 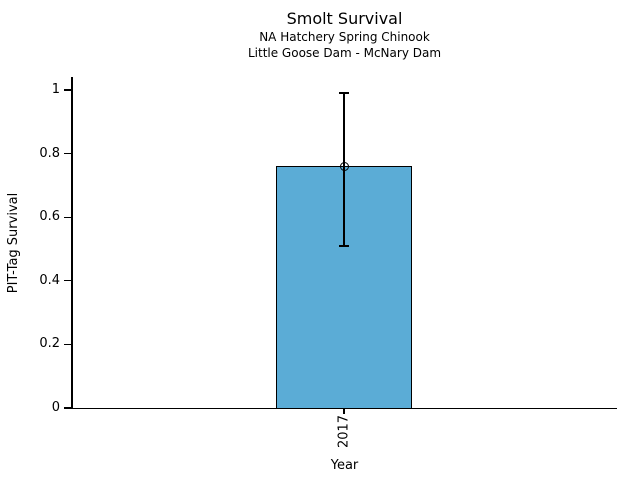 What do you see at coordinates (13, 243) in the screenshot?
I see `y-axis-label: PIT-Tag Survival` at bounding box center [13, 243].